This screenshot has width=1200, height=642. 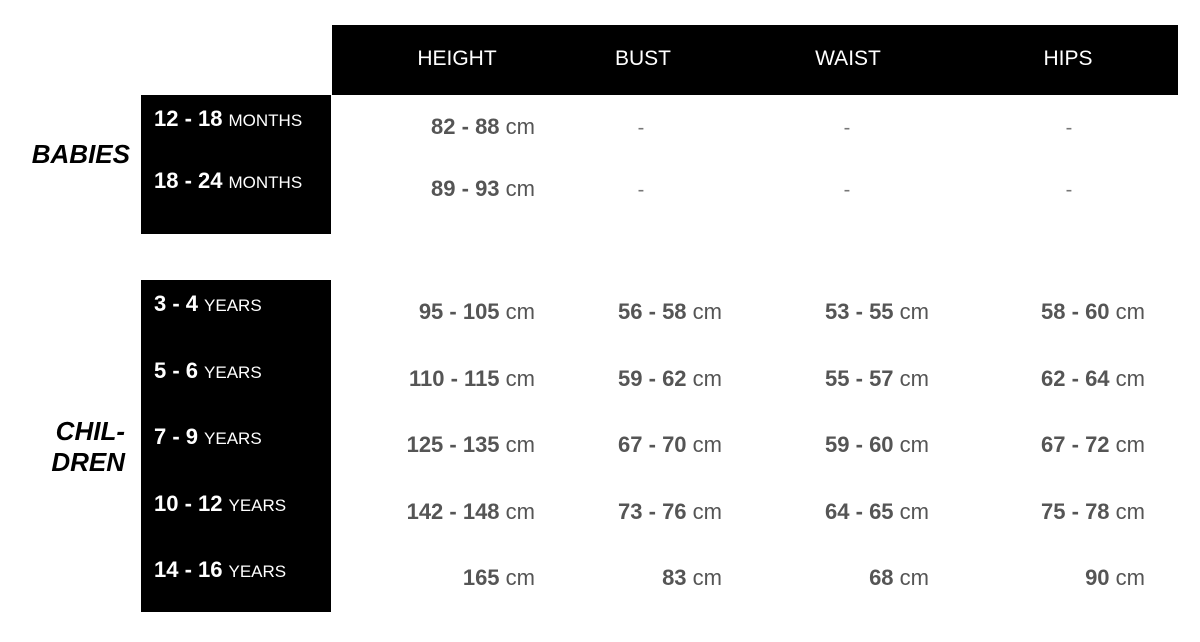 I want to click on measurement-cell: 142 - 148 cm, so click(x=471, y=512).